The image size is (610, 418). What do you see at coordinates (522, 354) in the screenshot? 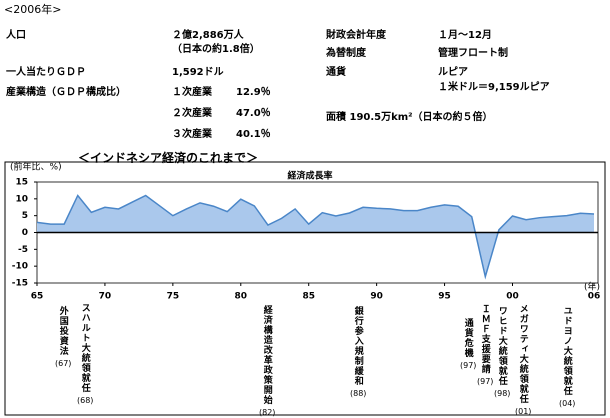
I see `event-text: メガワティ大統領就任` at bounding box center [522, 354].